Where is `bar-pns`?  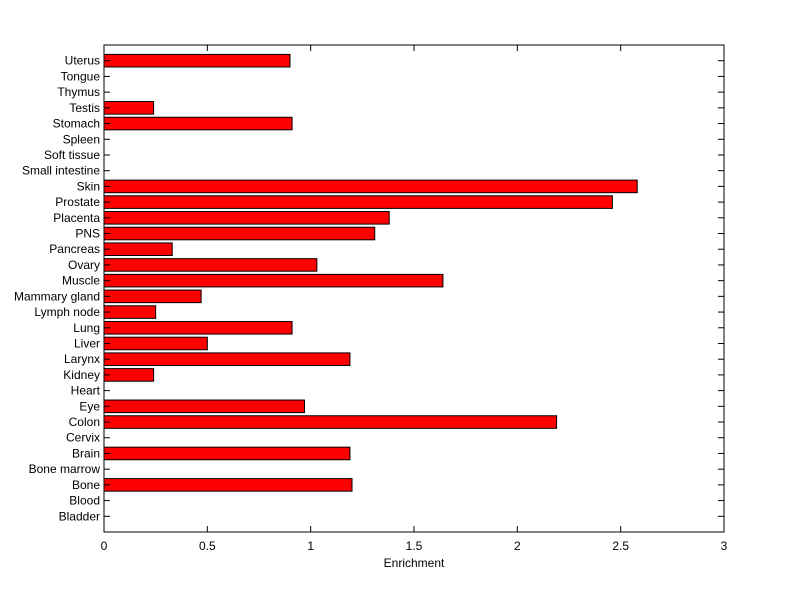
bar-pns is located at coordinates (239, 233).